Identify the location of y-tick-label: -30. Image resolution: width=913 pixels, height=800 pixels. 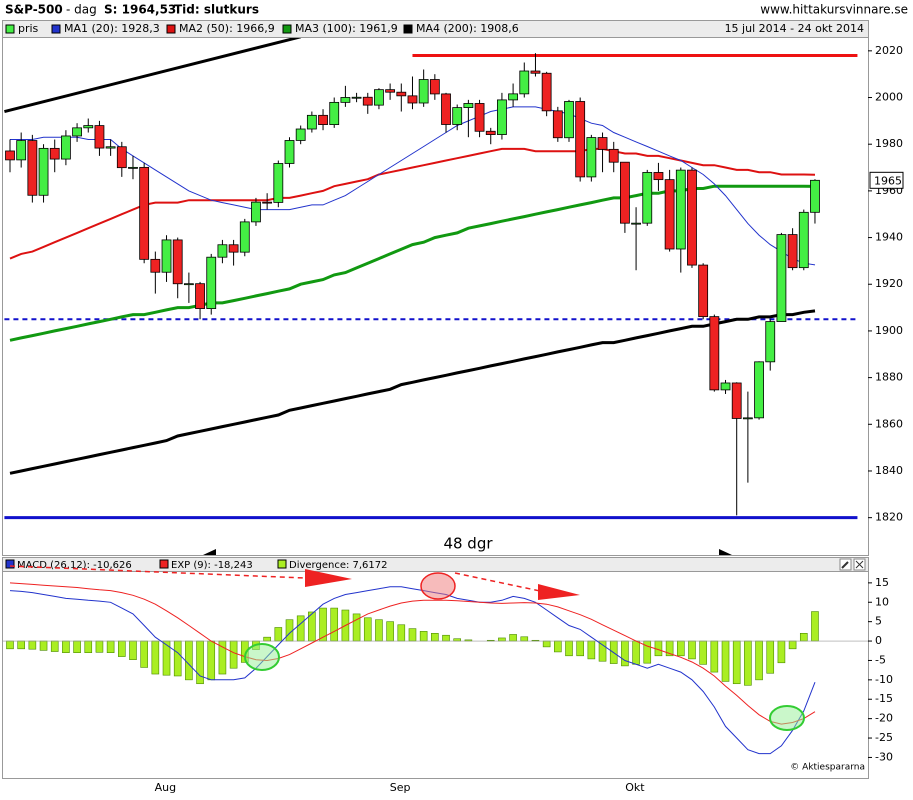
(884, 756).